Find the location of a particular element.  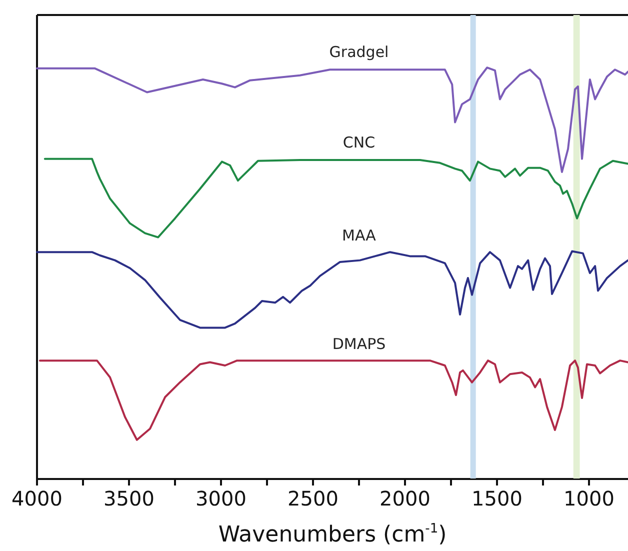

series-label: DMAPS is located at coordinates (359, 344).